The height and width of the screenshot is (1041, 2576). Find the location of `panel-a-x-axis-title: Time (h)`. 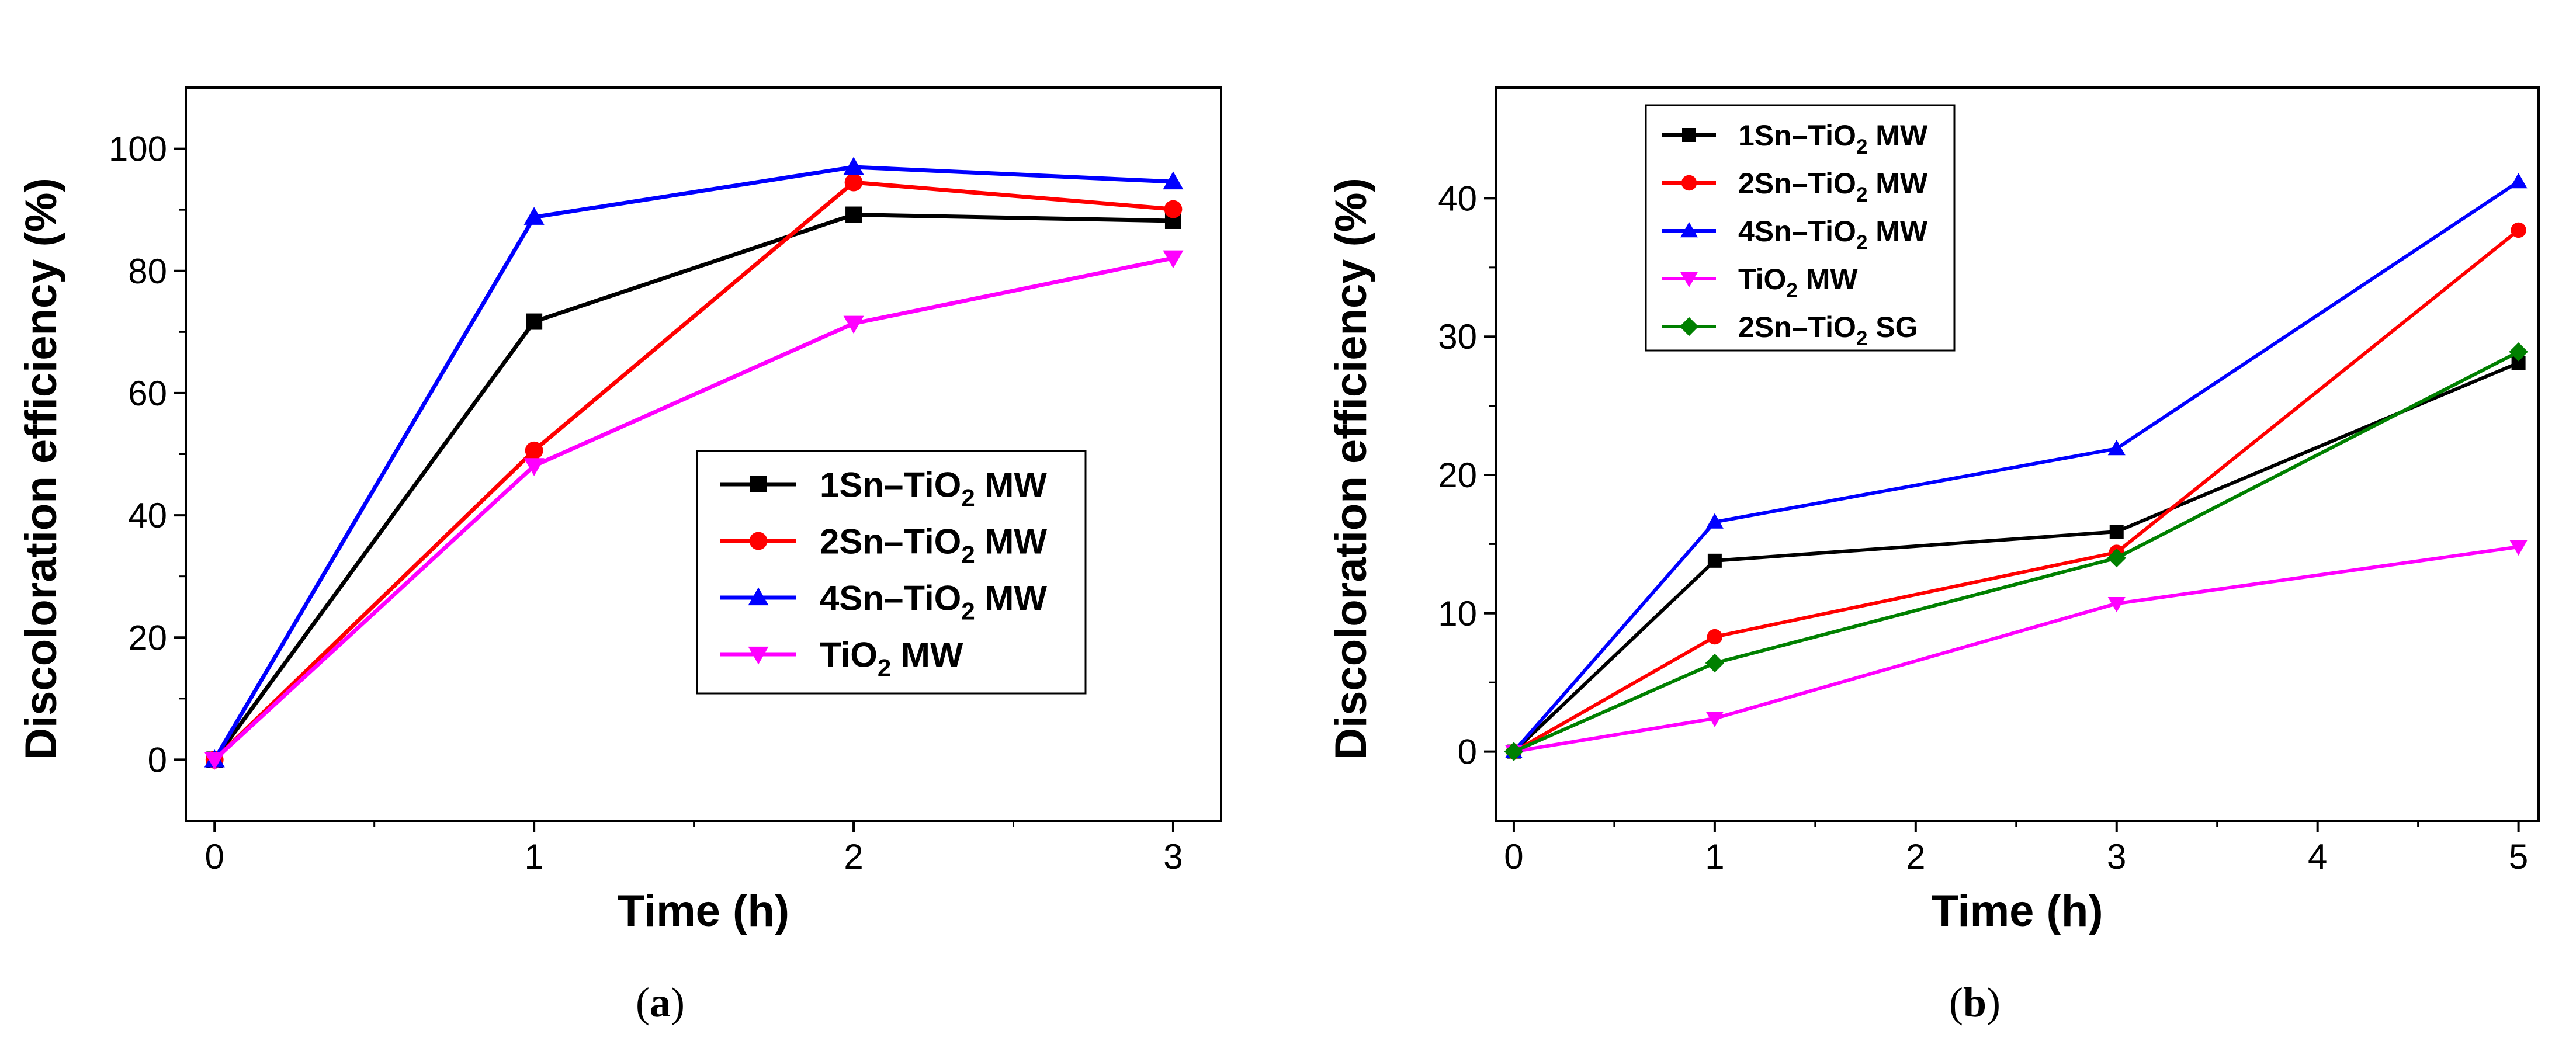

panel-a-x-axis-title: Time (h) is located at coordinates (703, 911).